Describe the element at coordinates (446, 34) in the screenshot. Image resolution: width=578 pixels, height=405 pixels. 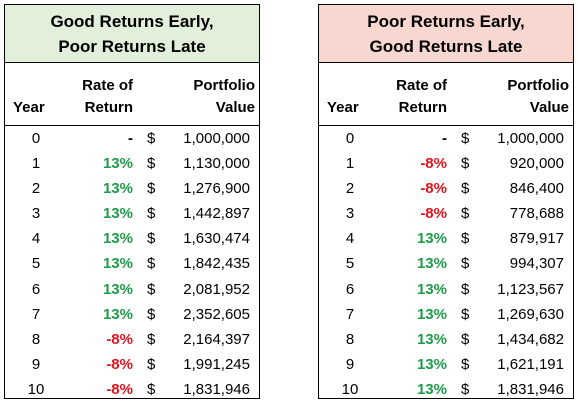
I see `poor-early-title: Poor Returns Early, Good Returns Late` at that location.